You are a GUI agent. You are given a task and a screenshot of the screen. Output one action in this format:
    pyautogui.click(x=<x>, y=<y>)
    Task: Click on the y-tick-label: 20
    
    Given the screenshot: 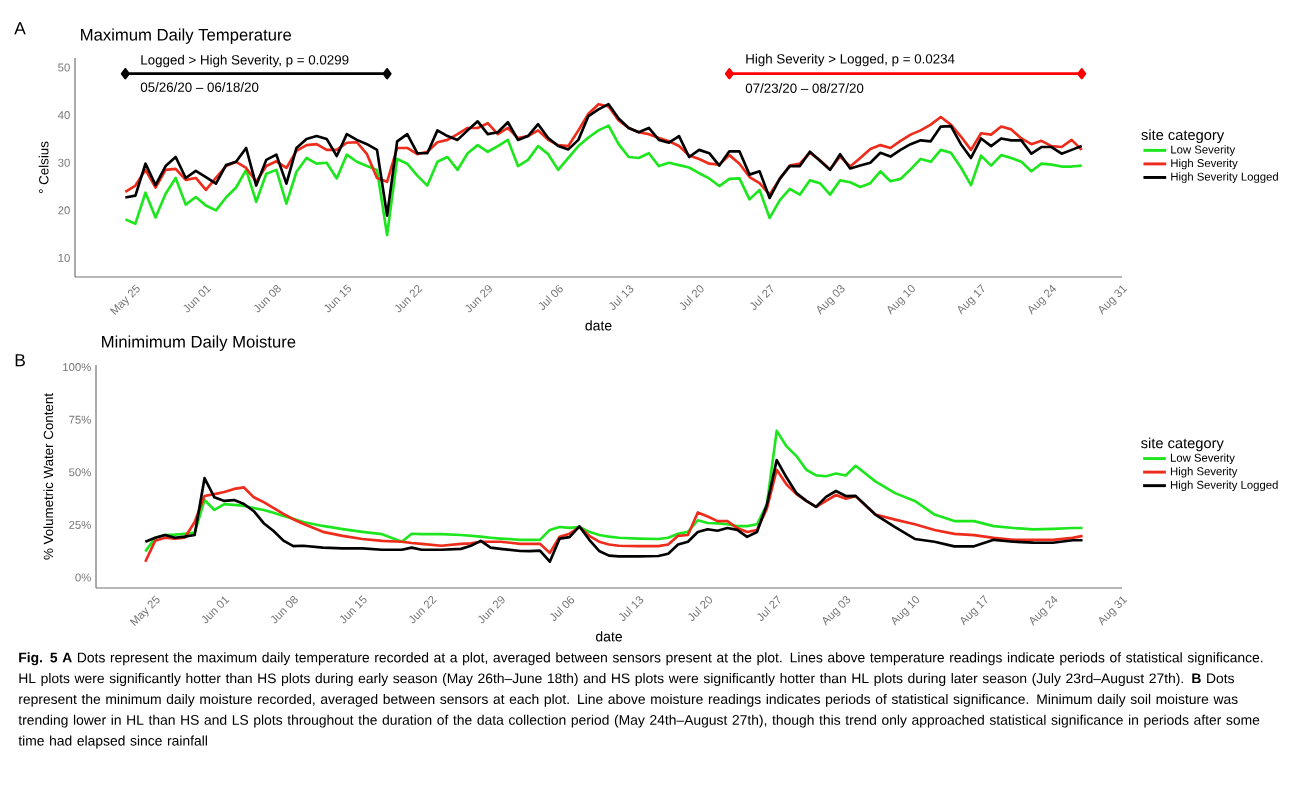 What is the action you would take?
    pyautogui.click(x=64, y=210)
    